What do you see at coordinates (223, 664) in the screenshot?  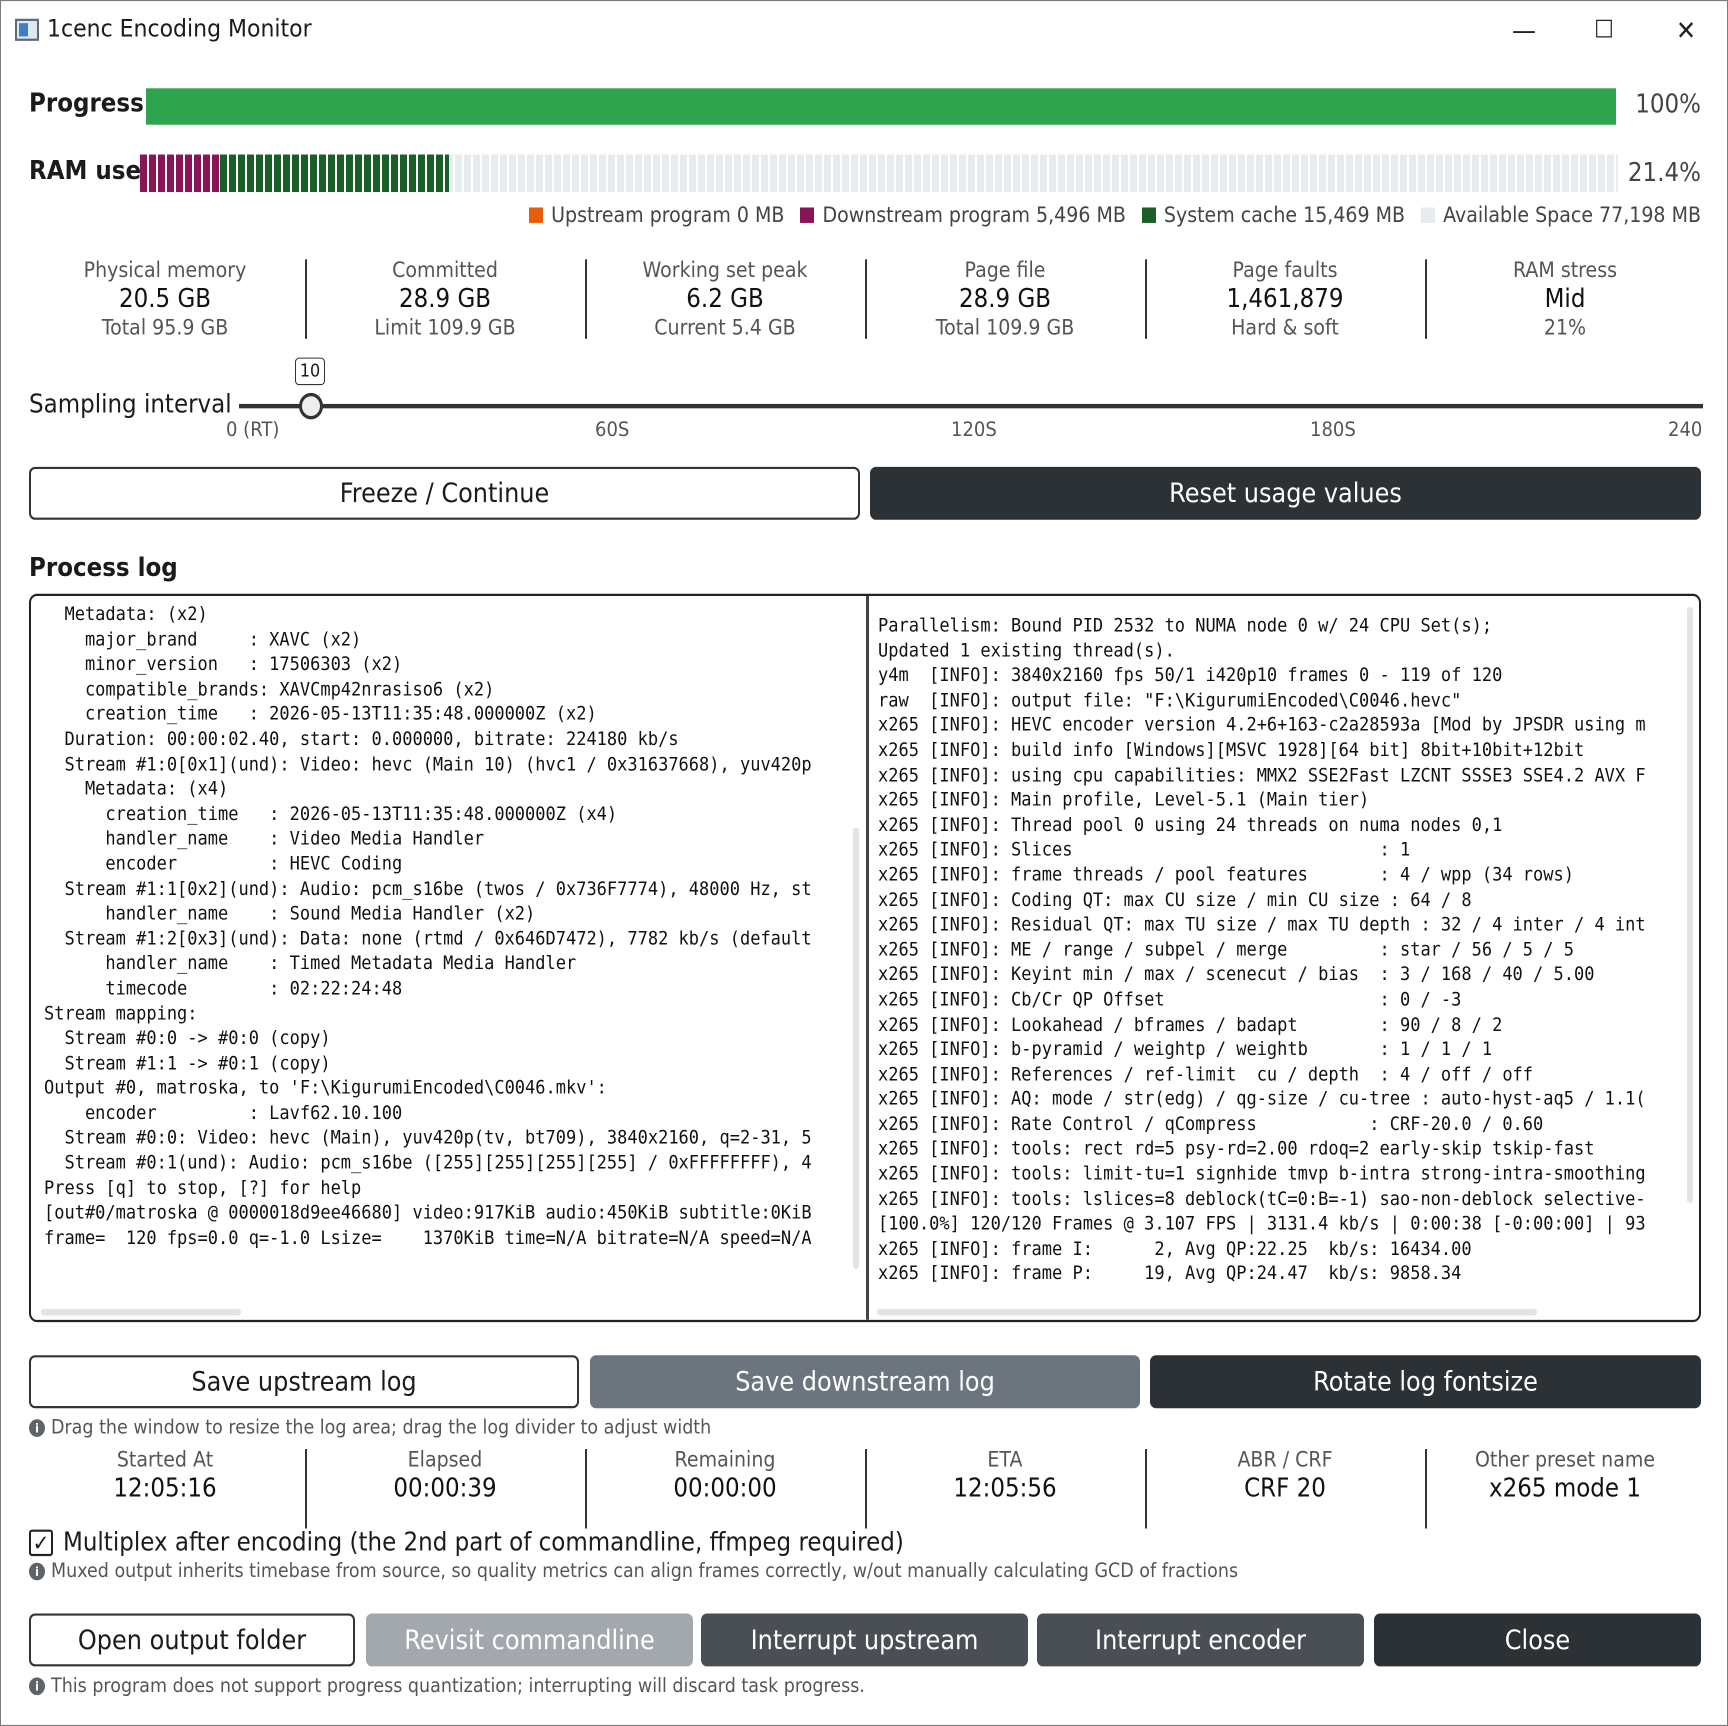 I see `log-line: minor_version : 17506303 (x2)` at bounding box center [223, 664].